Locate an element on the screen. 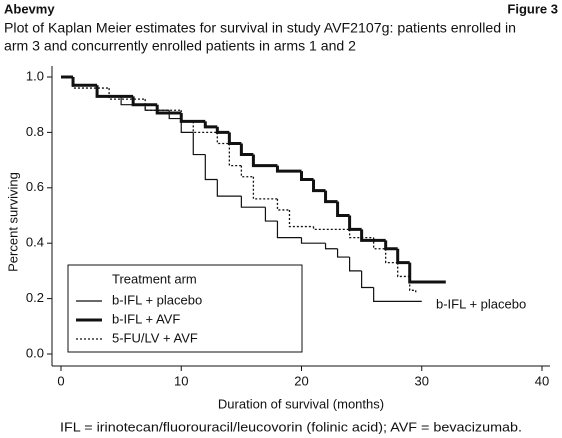 The width and height of the screenshot is (562, 438). x-tick-label: 40 is located at coordinates (542, 380).